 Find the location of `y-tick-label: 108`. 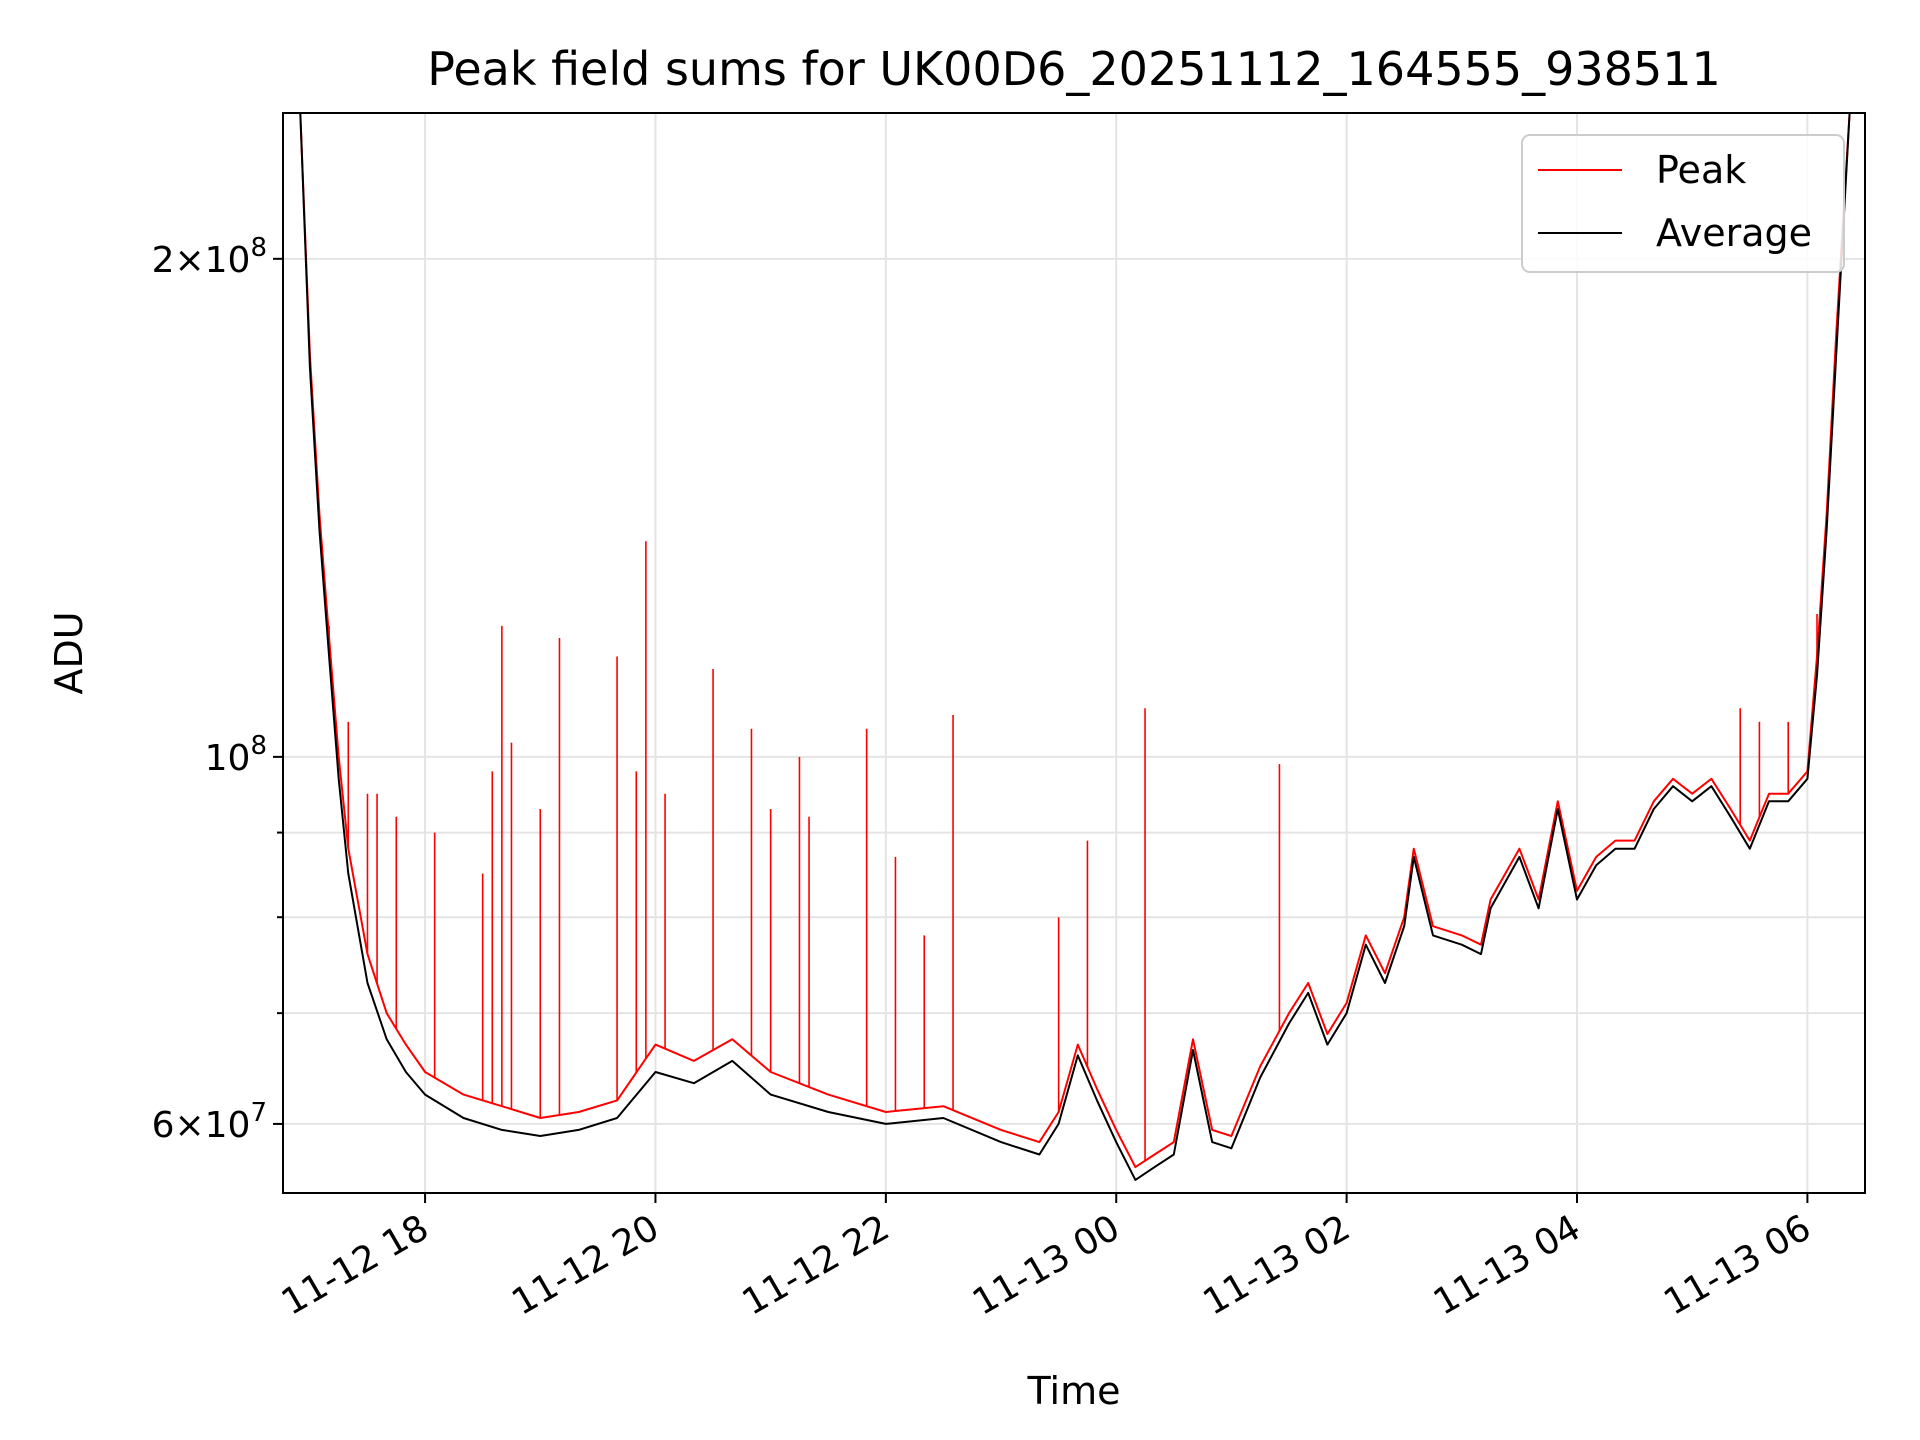

y-tick-label: 108 is located at coordinates (236, 755).